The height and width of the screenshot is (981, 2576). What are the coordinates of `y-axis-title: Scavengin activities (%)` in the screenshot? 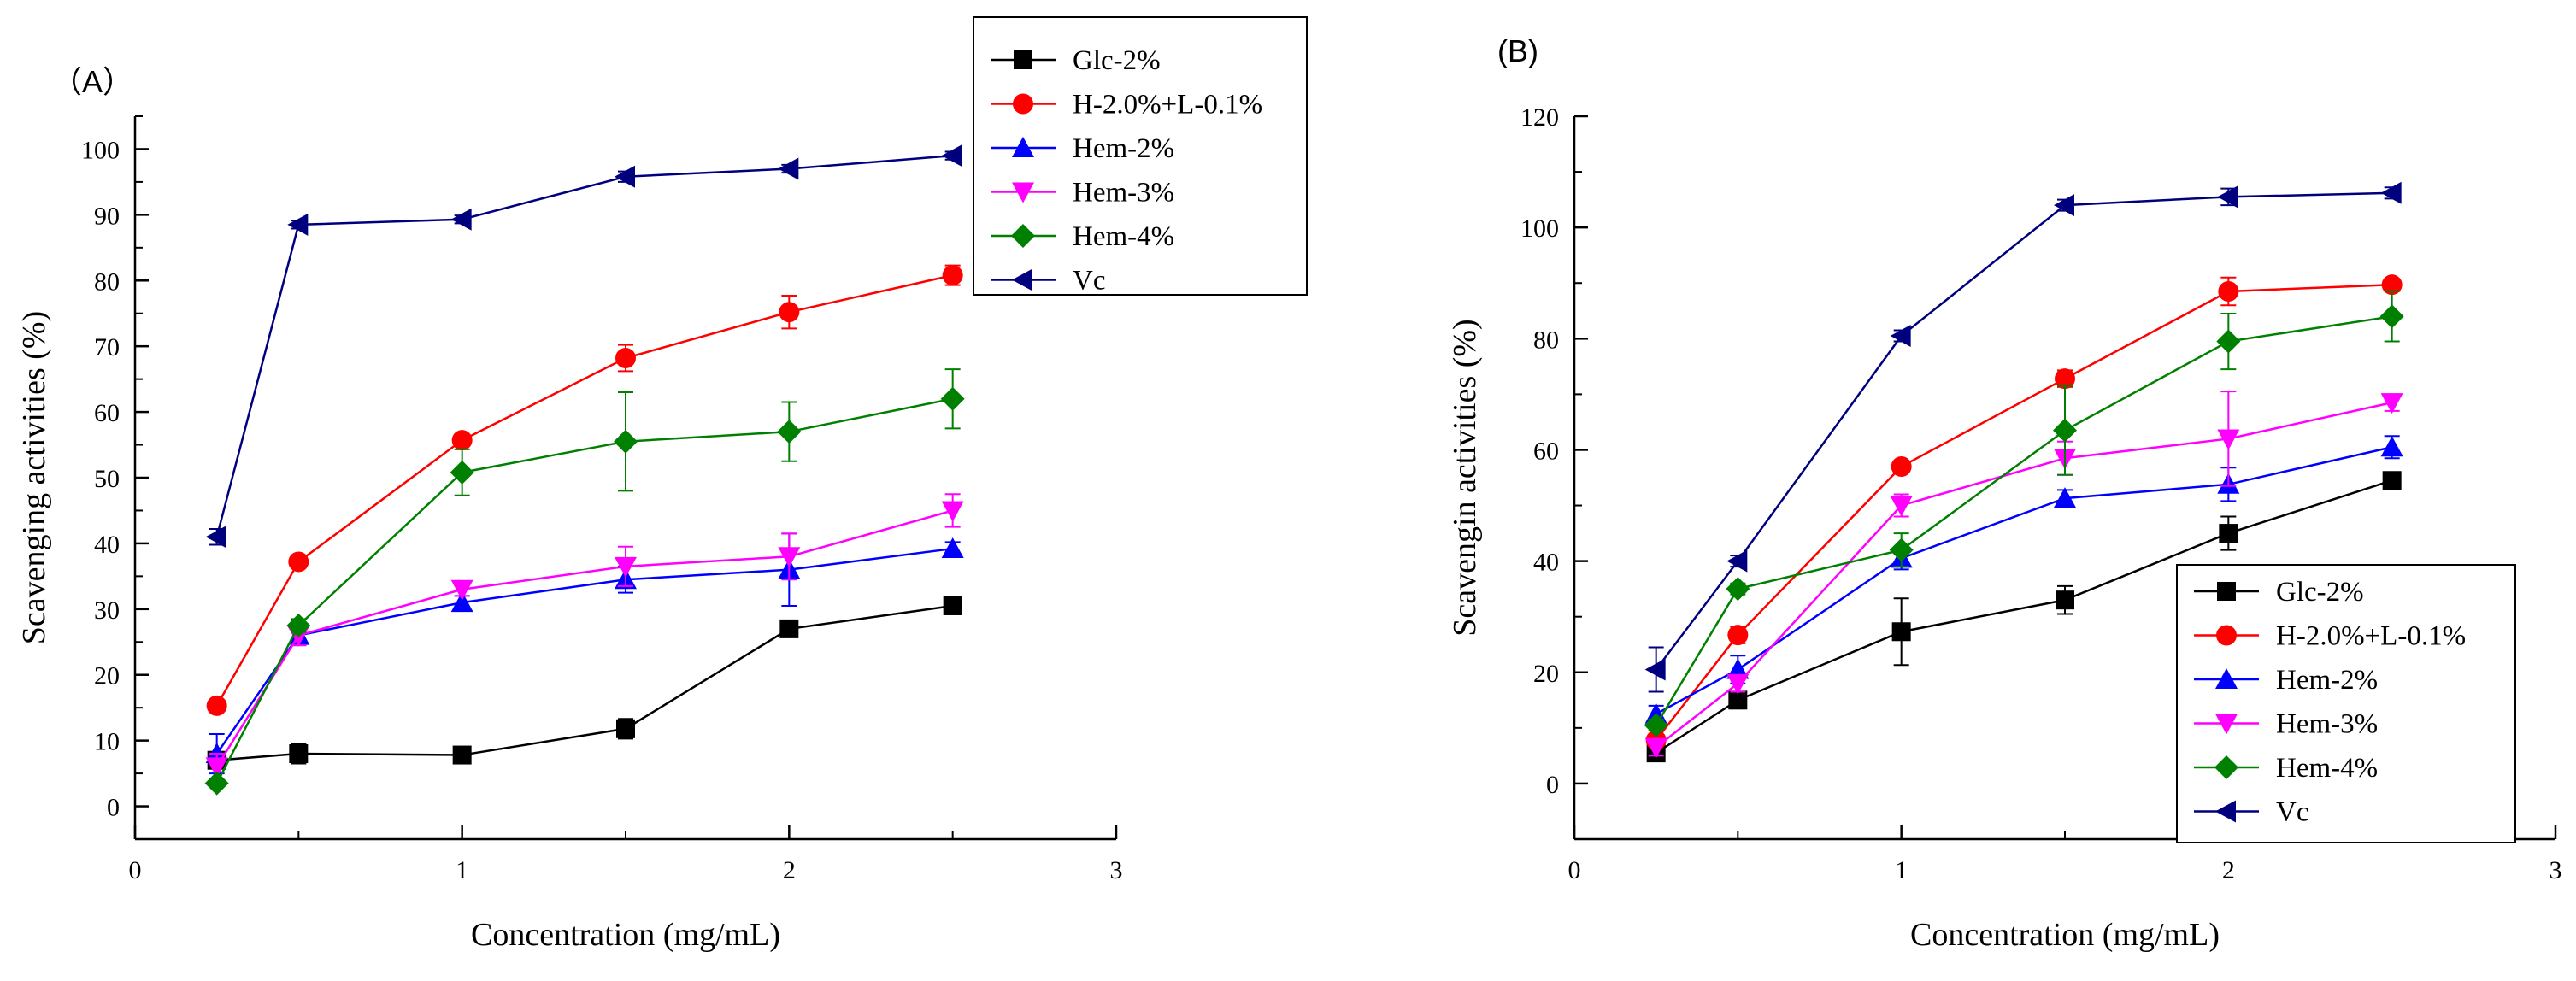 It's located at (1465, 477).